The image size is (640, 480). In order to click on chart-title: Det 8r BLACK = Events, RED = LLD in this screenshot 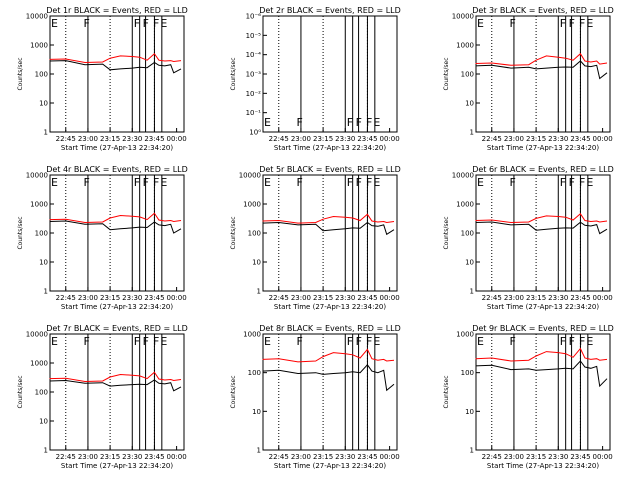, I will do `click(330, 328)`.